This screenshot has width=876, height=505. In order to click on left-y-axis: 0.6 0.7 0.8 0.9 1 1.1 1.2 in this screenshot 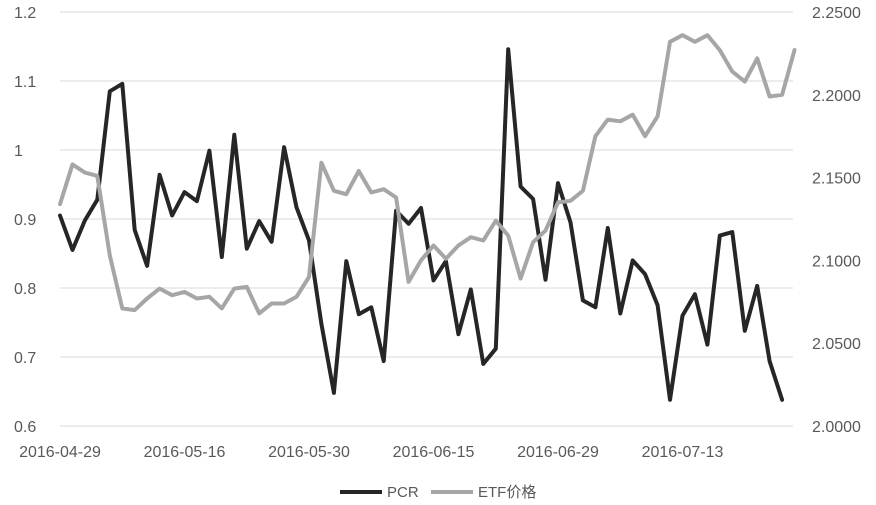, I will do `click(25, 220)`.